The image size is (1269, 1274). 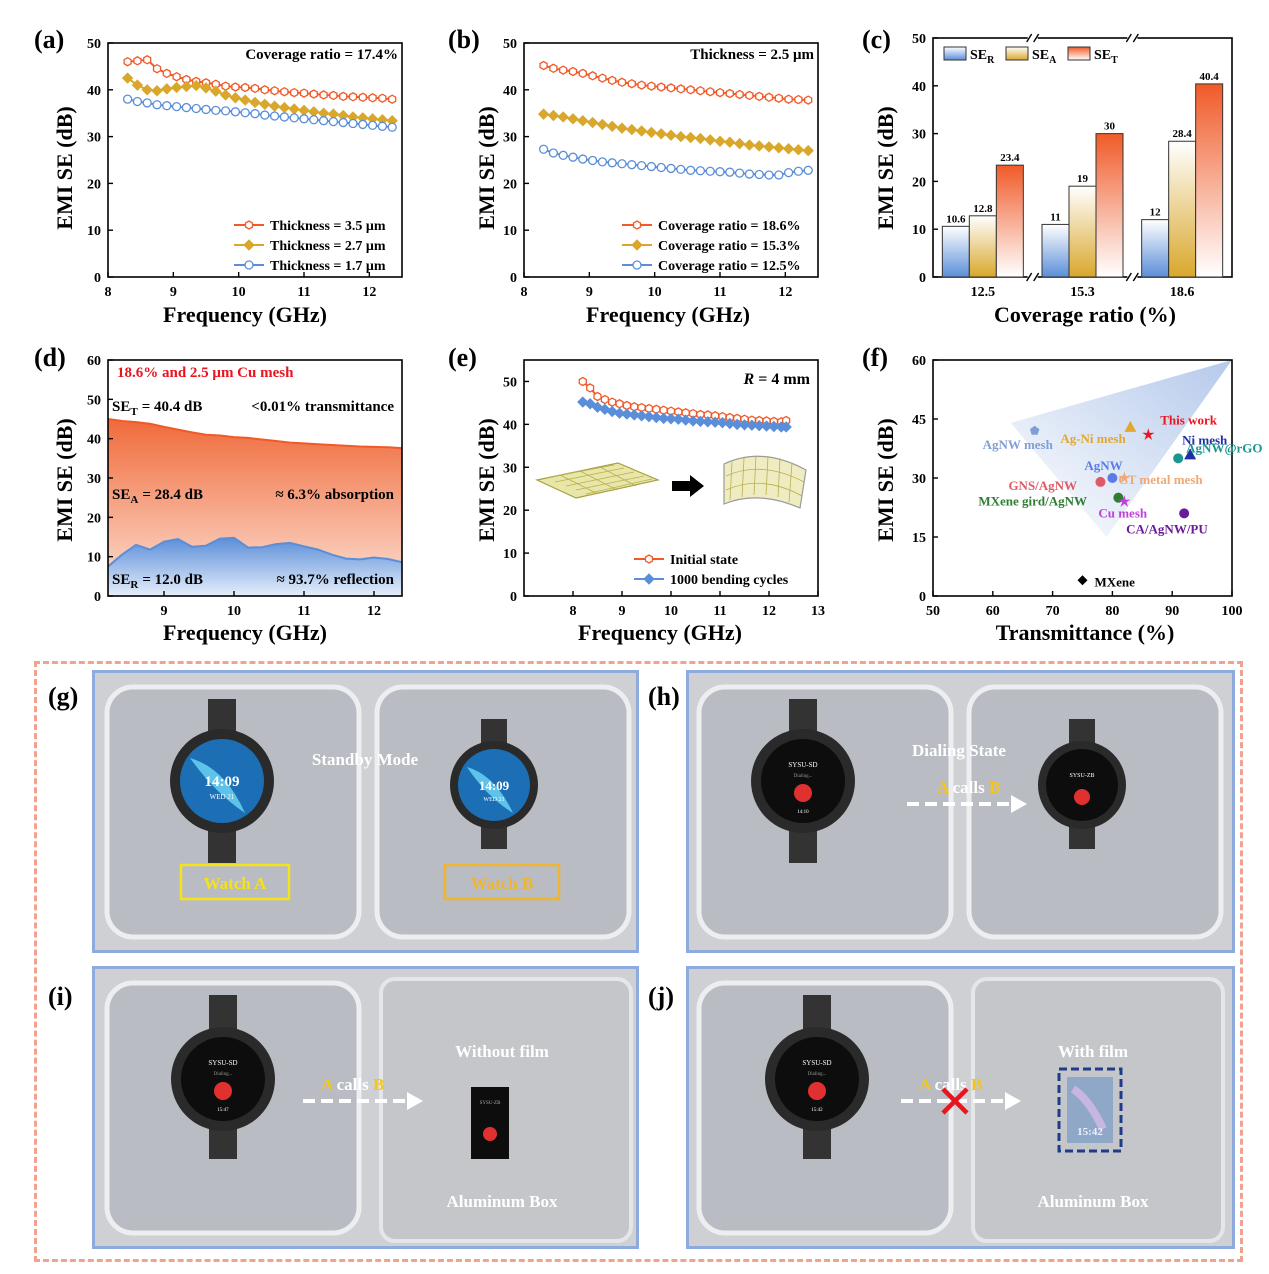 What do you see at coordinates (236, 883) in the screenshot?
I see `watch-a-label: Watch A` at bounding box center [236, 883].